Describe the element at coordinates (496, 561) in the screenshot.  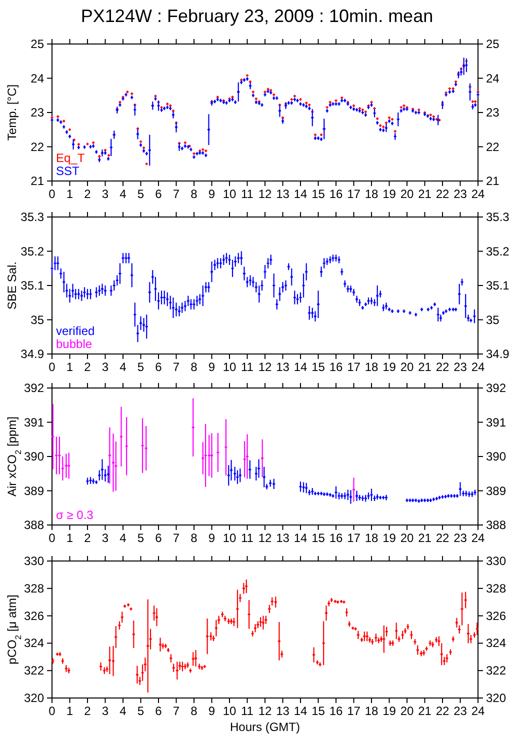
I see `y2-tick-label: 330` at that location.